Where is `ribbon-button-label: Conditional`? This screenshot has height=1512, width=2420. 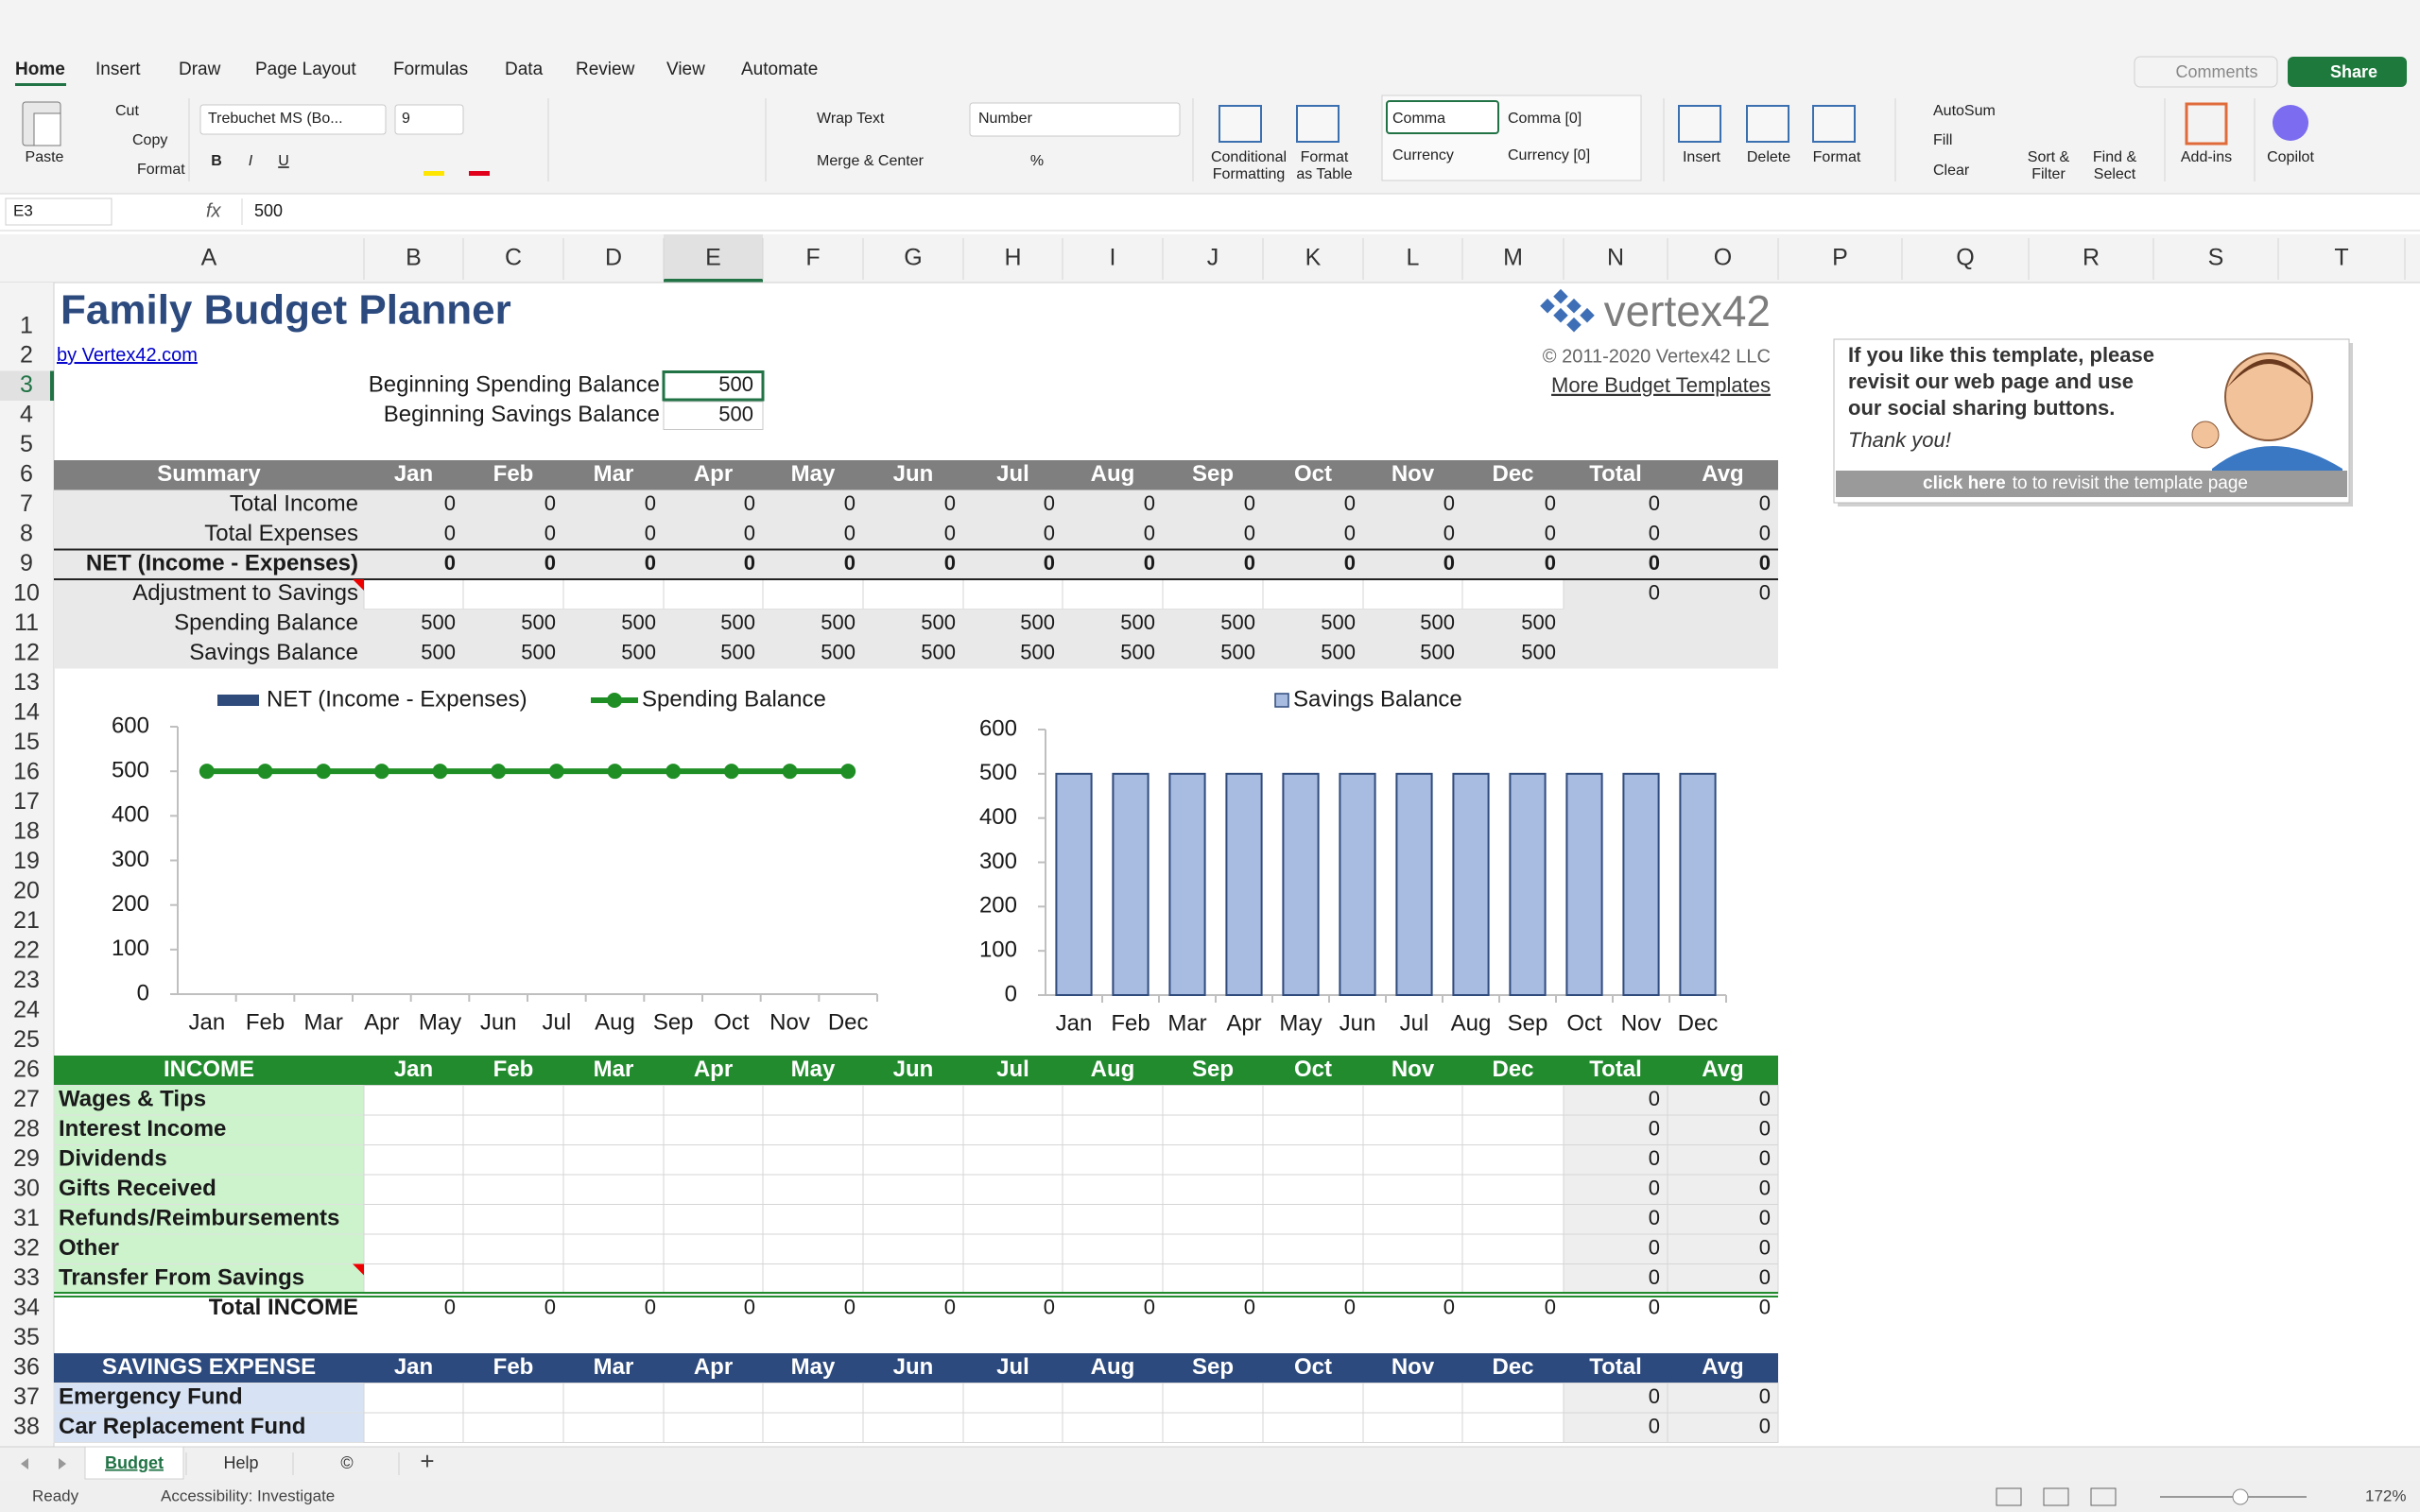
ribbon-button-label: Conditional is located at coordinates (1249, 157).